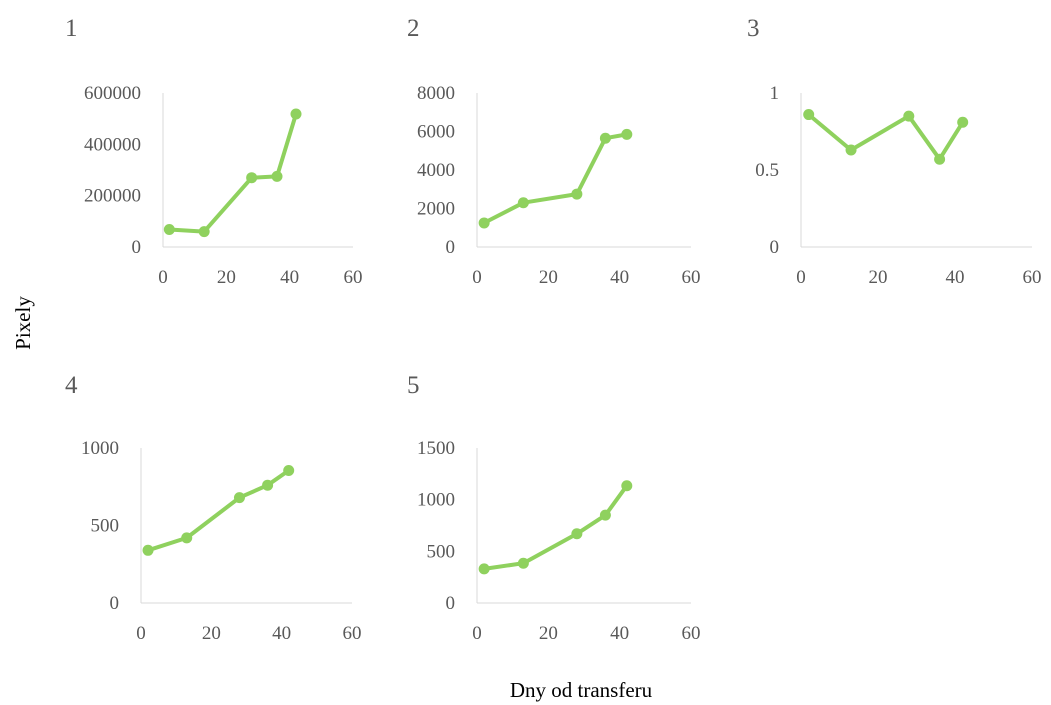 This screenshot has width=1051, height=705. I want to click on panel-title: 3, so click(753, 28).